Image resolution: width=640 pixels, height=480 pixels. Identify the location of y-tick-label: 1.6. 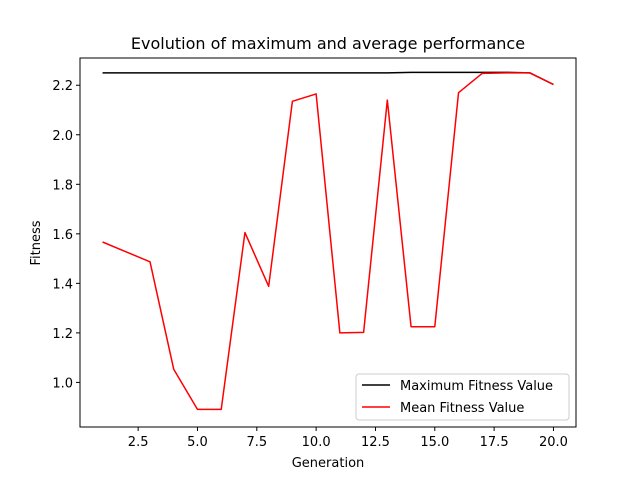
(62, 235).